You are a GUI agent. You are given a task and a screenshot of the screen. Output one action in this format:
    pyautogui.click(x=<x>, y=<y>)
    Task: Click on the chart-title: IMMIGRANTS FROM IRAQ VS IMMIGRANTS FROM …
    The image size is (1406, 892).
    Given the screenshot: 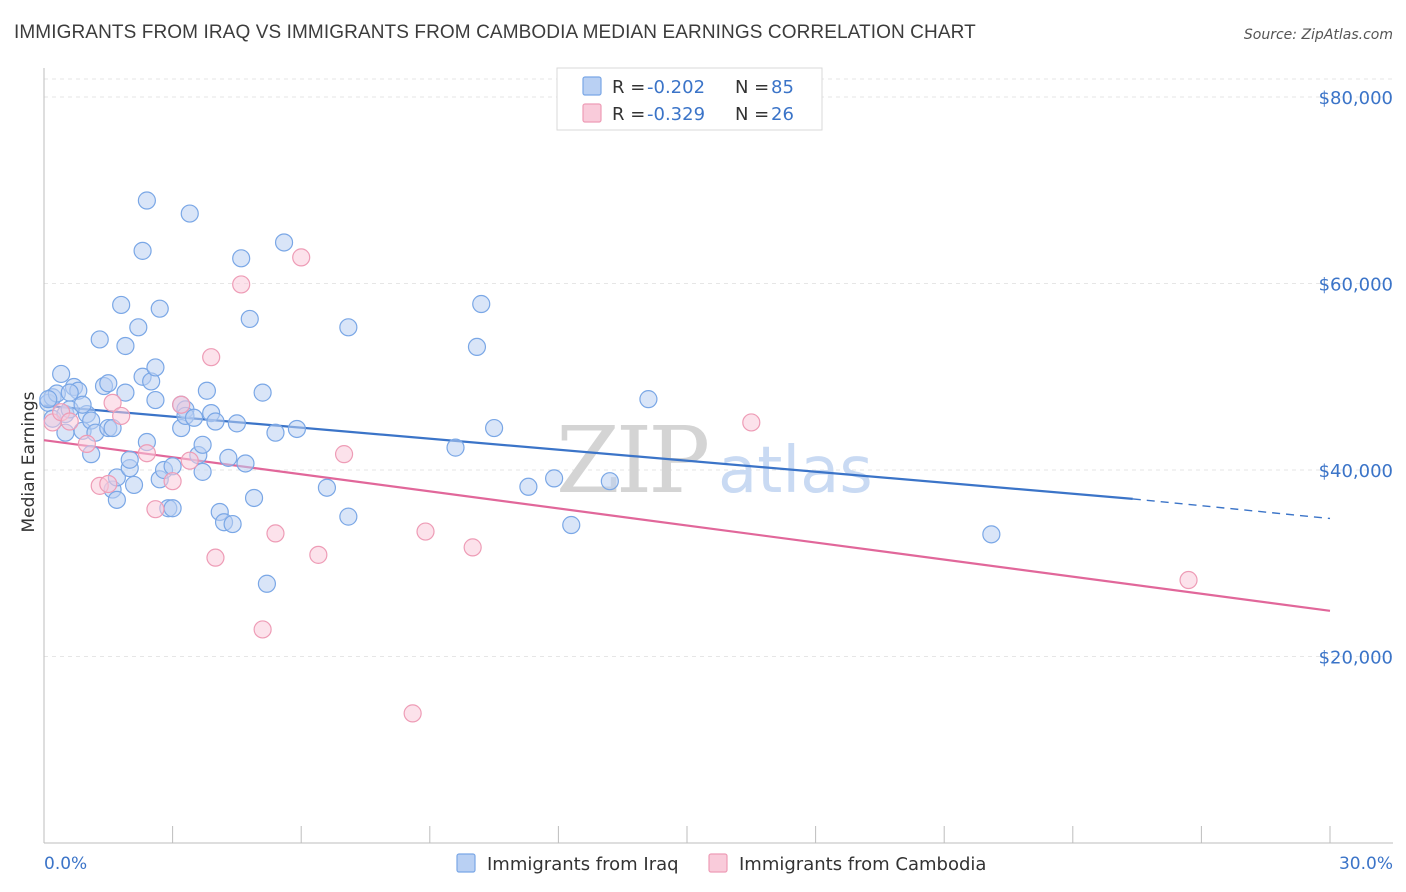 What is the action you would take?
    pyautogui.click(x=495, y=32)
    